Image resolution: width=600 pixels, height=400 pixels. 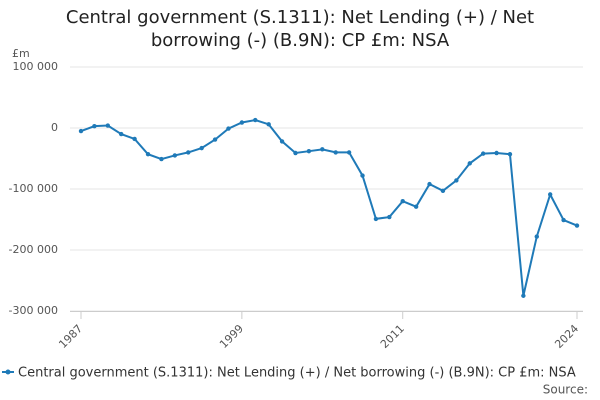 What do you see at coordinates (54, 127) in the screenshot?
I see `y-tick-label: 0` at bounding box center [54, 127].